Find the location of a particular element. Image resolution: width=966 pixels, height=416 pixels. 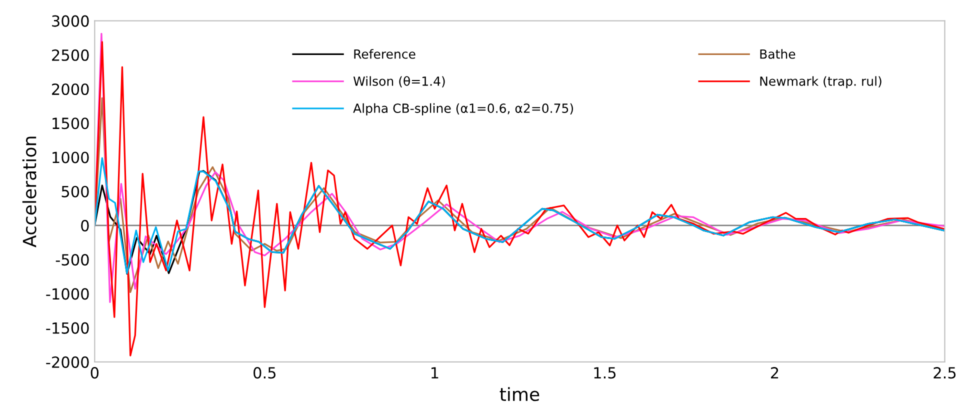

legend-label: Wilson (θ=1.4) is located at coordinates (399, 82).